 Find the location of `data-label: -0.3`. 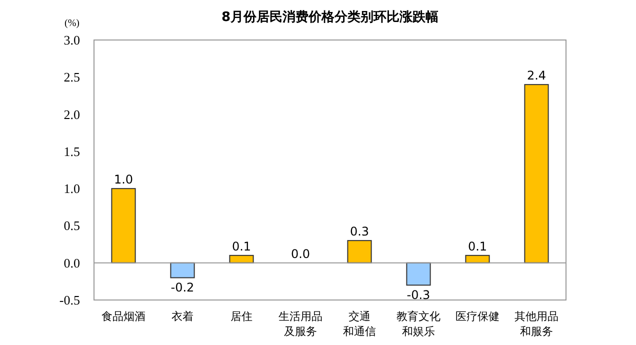

data-label: -0.3 is located at coordinates (418, 295).